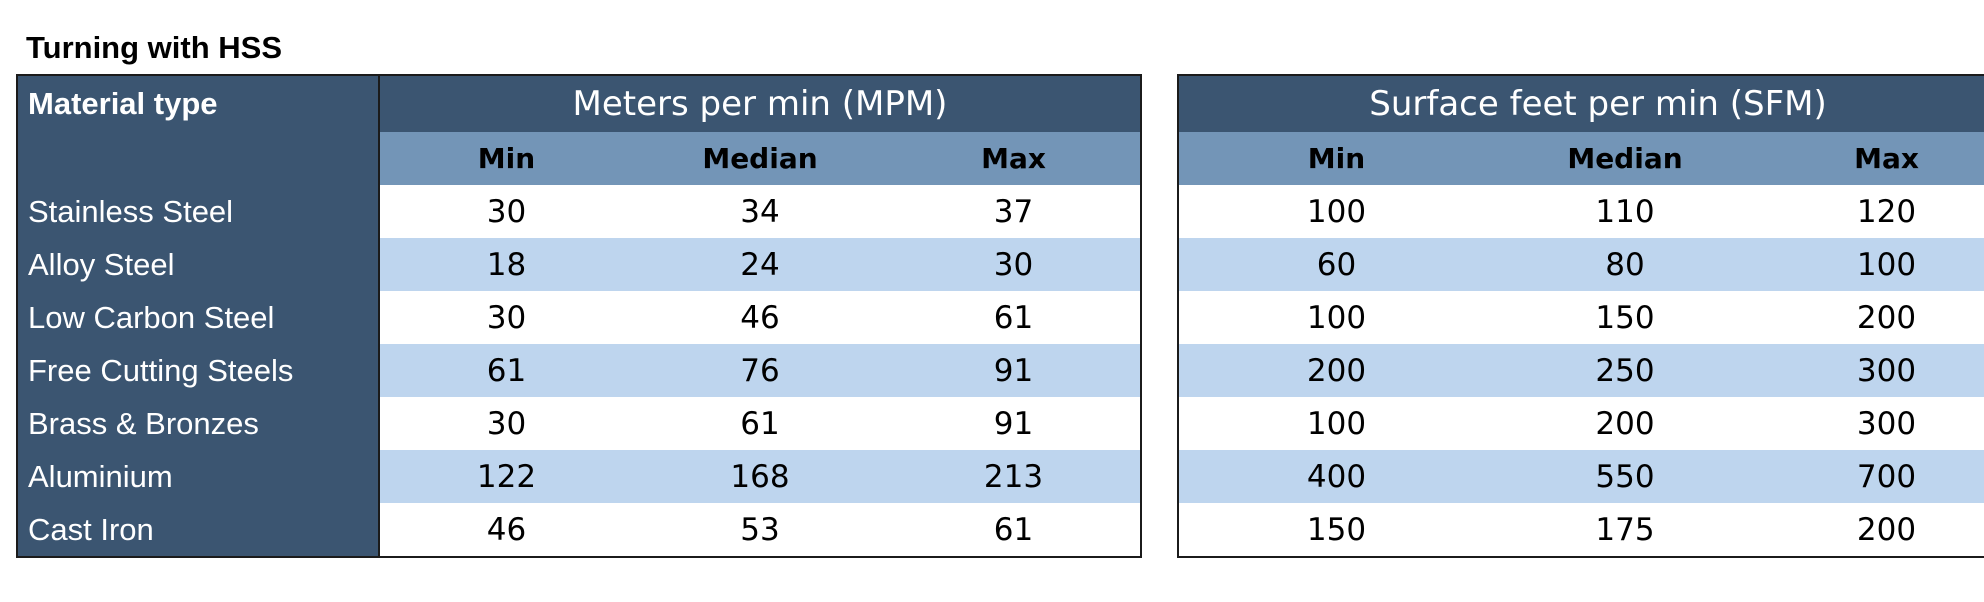 The width and height of the screenshot is (1984, 602). What do you see at coordinates (760, 158) in the screenshot?
I see `mpm-median-header: Median` at bounding box center [760, 158].